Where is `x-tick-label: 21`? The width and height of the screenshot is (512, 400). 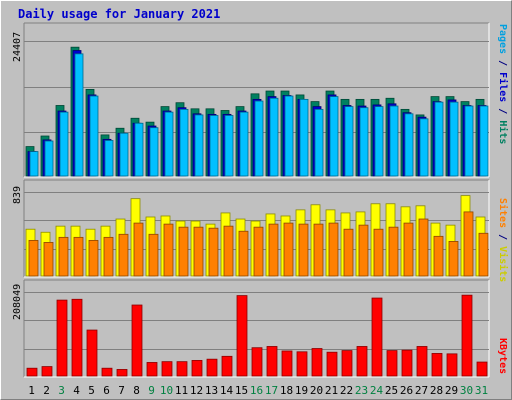 x-tick-label: 21 is located at coordinates (331, 390).